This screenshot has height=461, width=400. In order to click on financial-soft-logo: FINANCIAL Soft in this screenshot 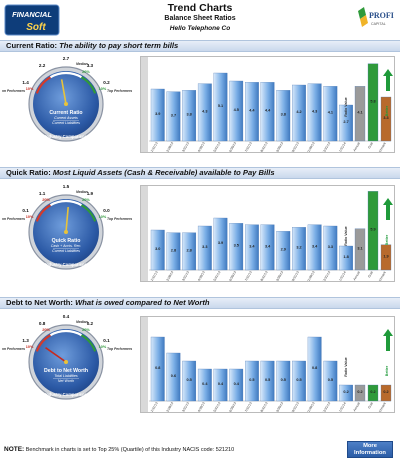, I will do `click(32, 20)`.